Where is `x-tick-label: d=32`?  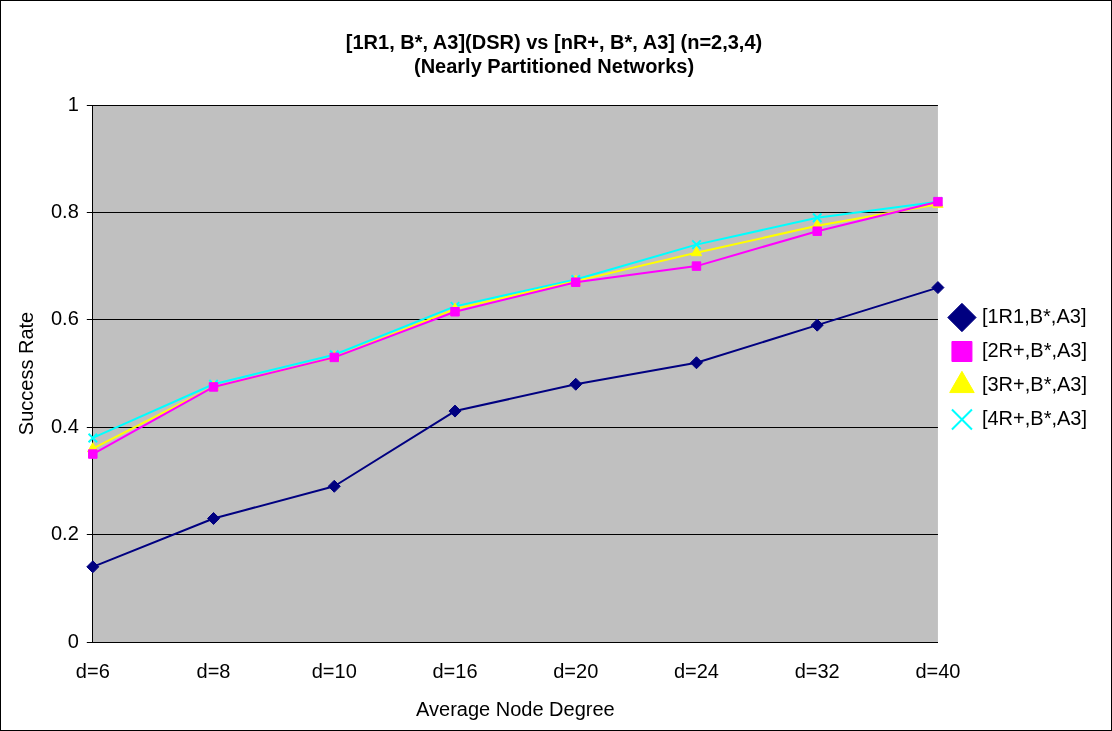
x-tick-label: d=32 is located at coordinates (817, 670).